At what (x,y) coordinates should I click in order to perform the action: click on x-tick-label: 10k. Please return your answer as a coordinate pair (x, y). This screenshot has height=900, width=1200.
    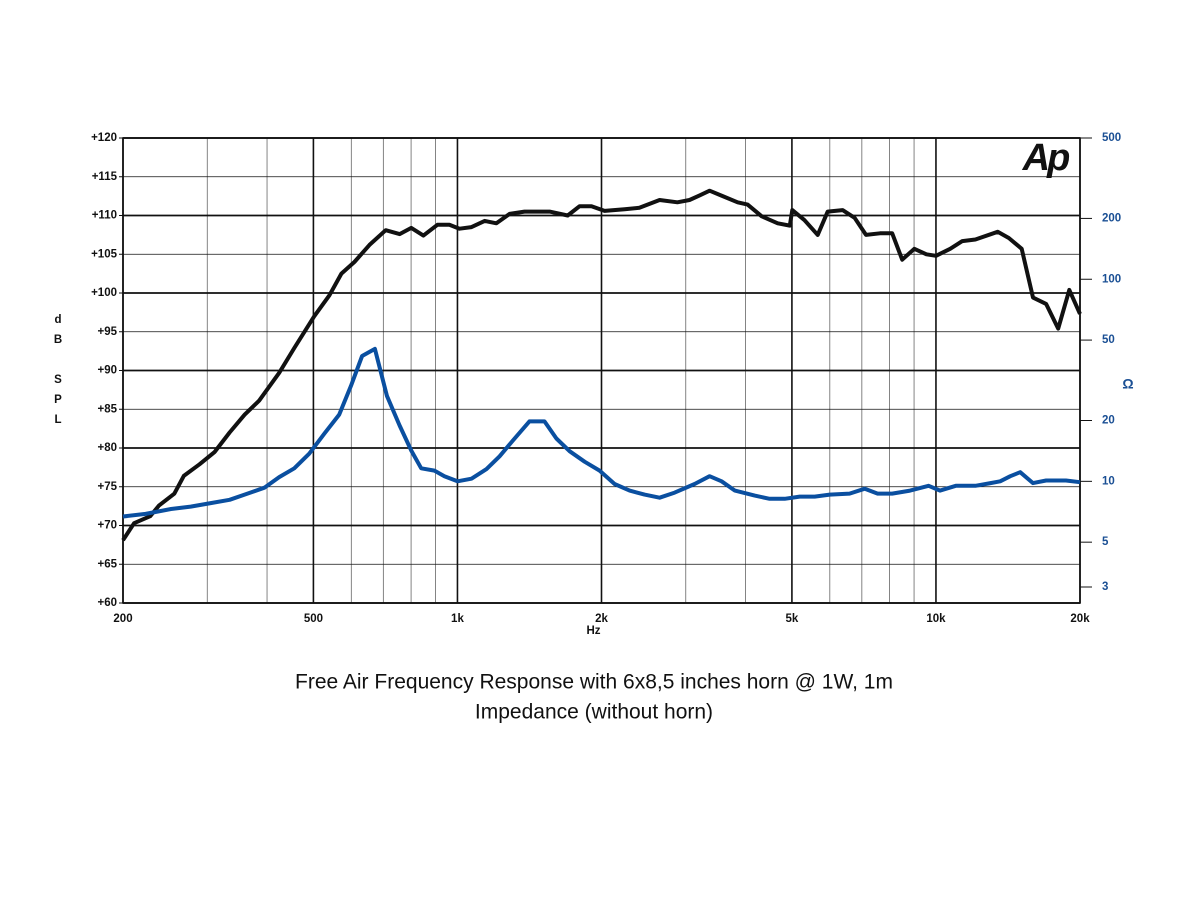
    Looking at the image, I should click on (936, 619).